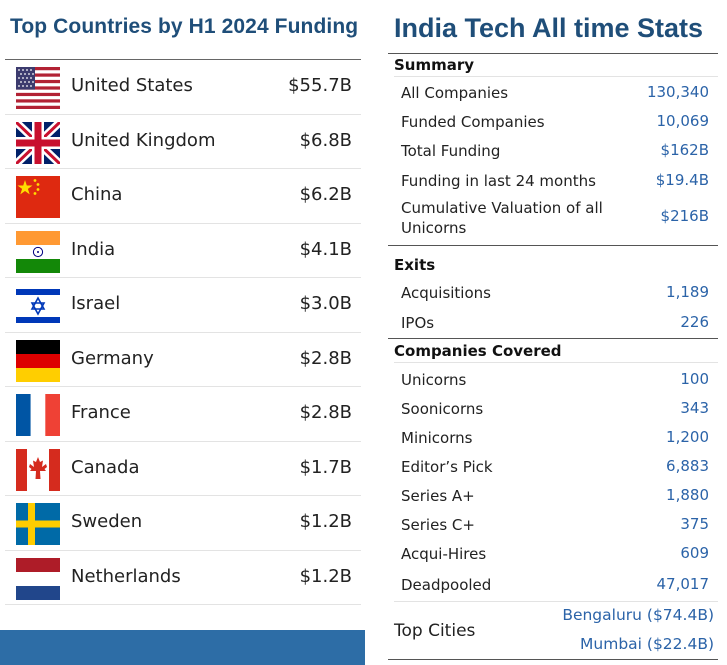 The width and height of the screenshot is (727, 665). I want to click on stat-value: 226, so click(694, 322).